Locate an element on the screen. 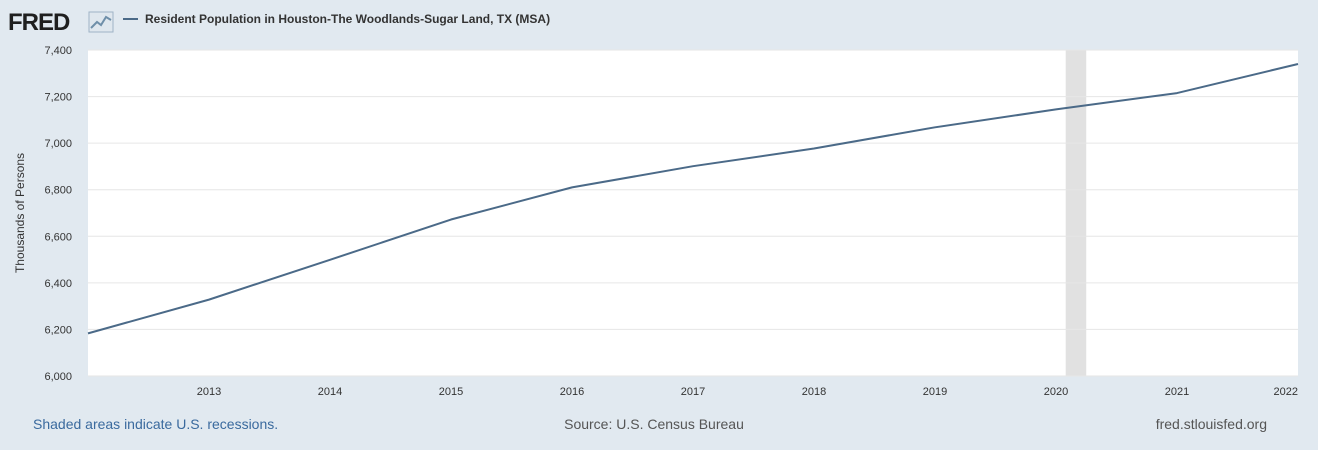  site-link: fred.stlouisfed.org is located at coordinates (1211, 424).